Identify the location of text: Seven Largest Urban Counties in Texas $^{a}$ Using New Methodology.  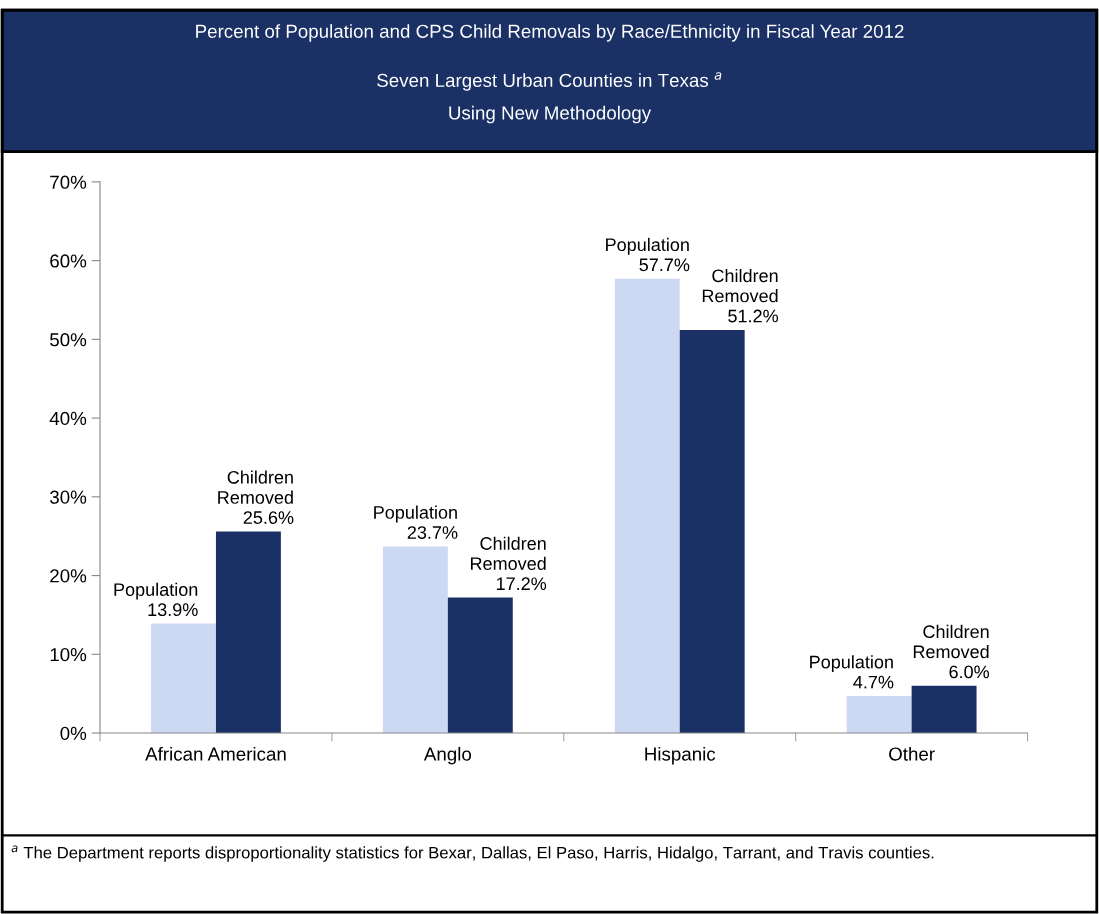
(549, 98).